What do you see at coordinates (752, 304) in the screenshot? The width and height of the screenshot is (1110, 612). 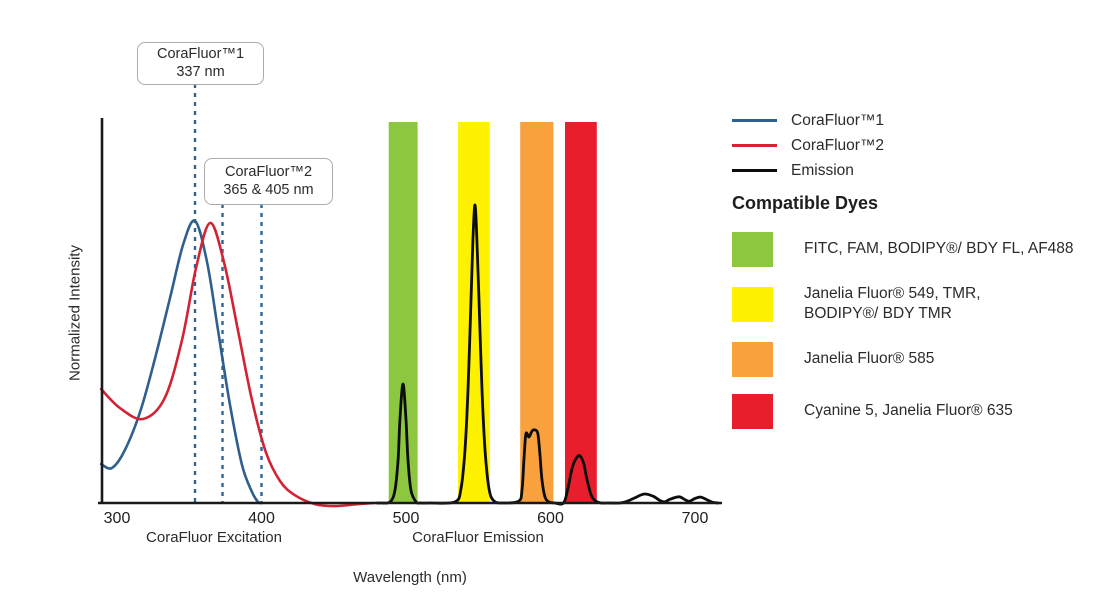 I see `dye-swatch-yellow` at bounding box center [752, 304].